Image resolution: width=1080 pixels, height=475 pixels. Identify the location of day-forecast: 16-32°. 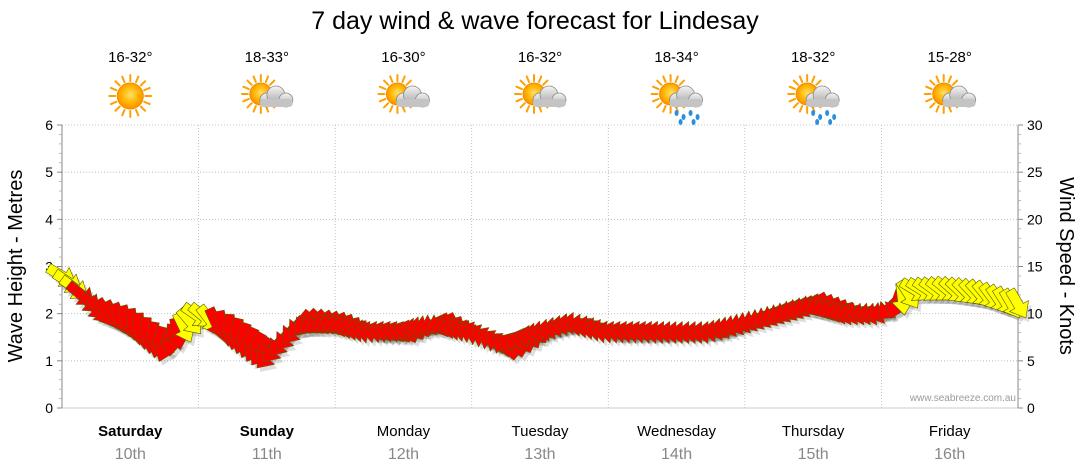
(130, 83).